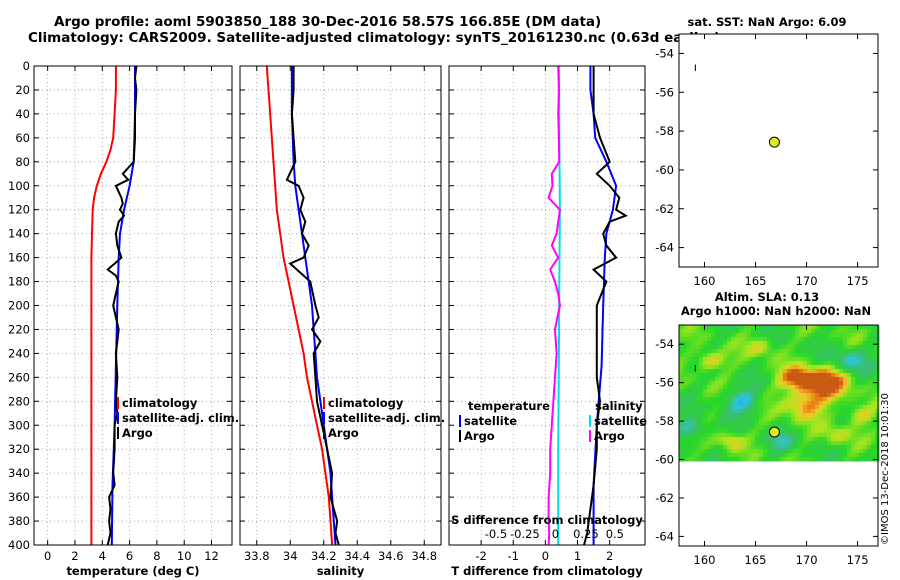  Describe the element at coordinates (480, 556) in the screenshot. I see `x-tick-label: -2` at that location.